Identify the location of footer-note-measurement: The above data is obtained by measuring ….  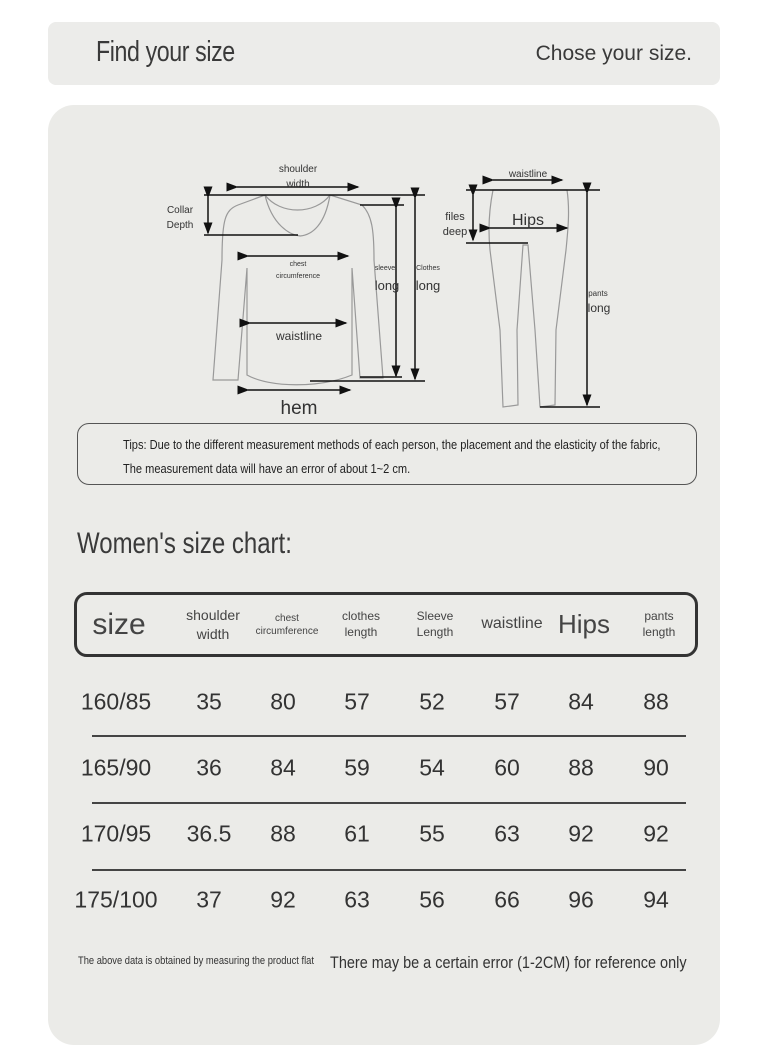
(196, 961).